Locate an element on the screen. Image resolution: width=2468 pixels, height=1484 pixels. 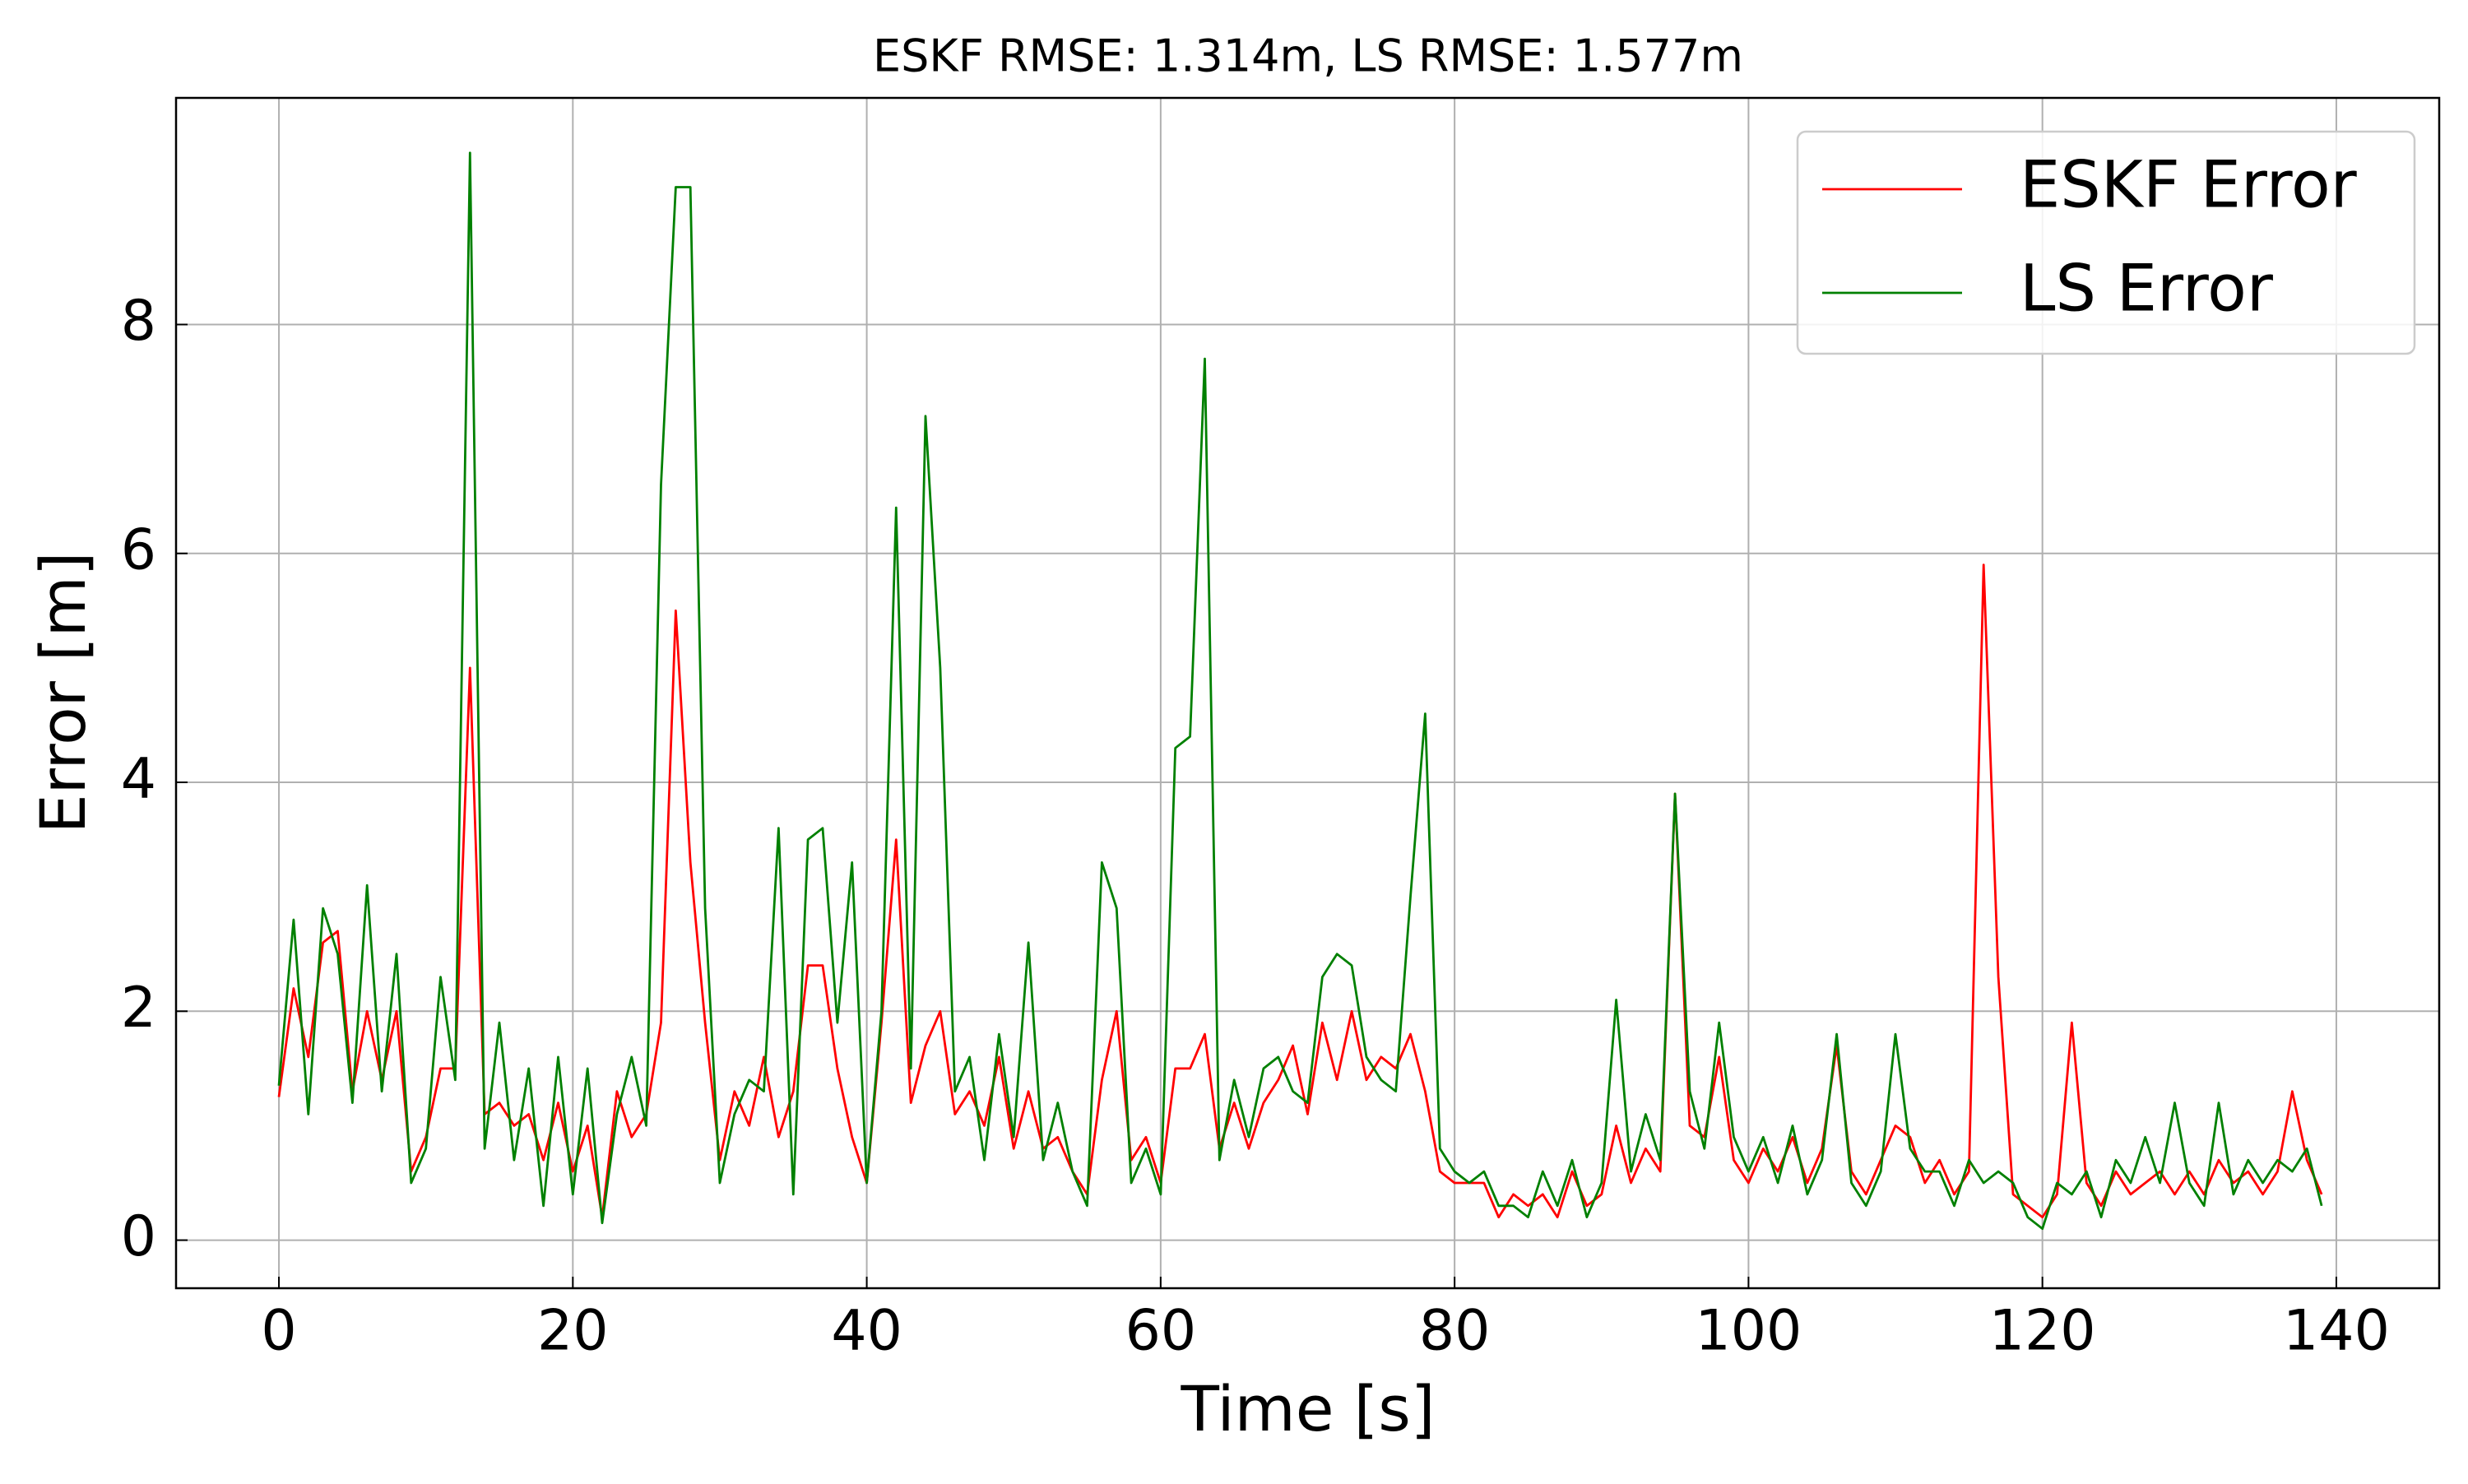
legend-label: ESKF Error is located at coordinates (2189, 185).